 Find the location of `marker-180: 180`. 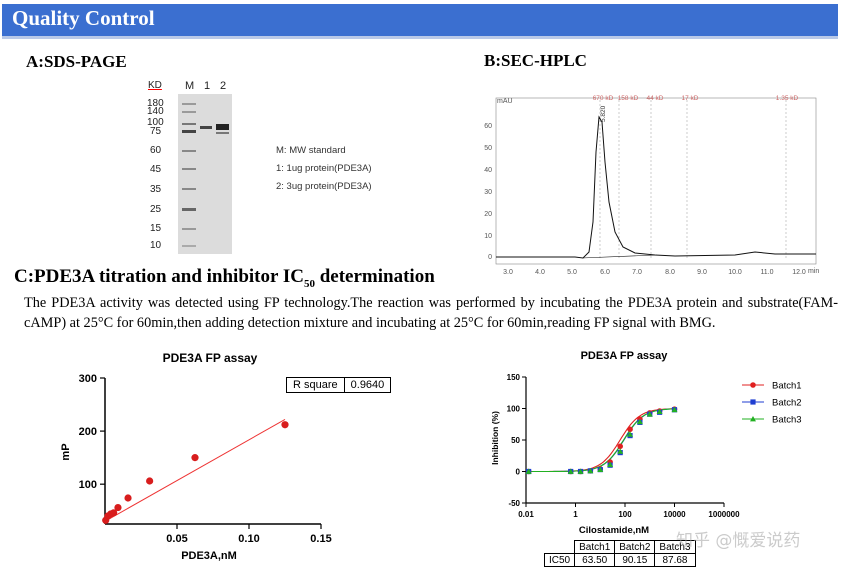

marker-180: 180 is located at coordinates (155, 103).